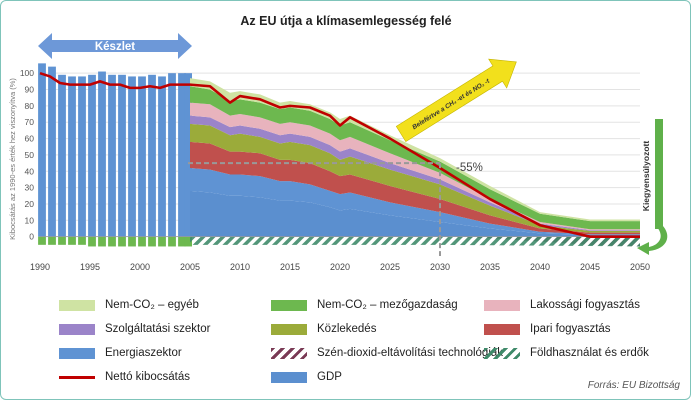 This screenshot has height=401, width=691. I want to click on legend-item: GDP, so click(306, 377).